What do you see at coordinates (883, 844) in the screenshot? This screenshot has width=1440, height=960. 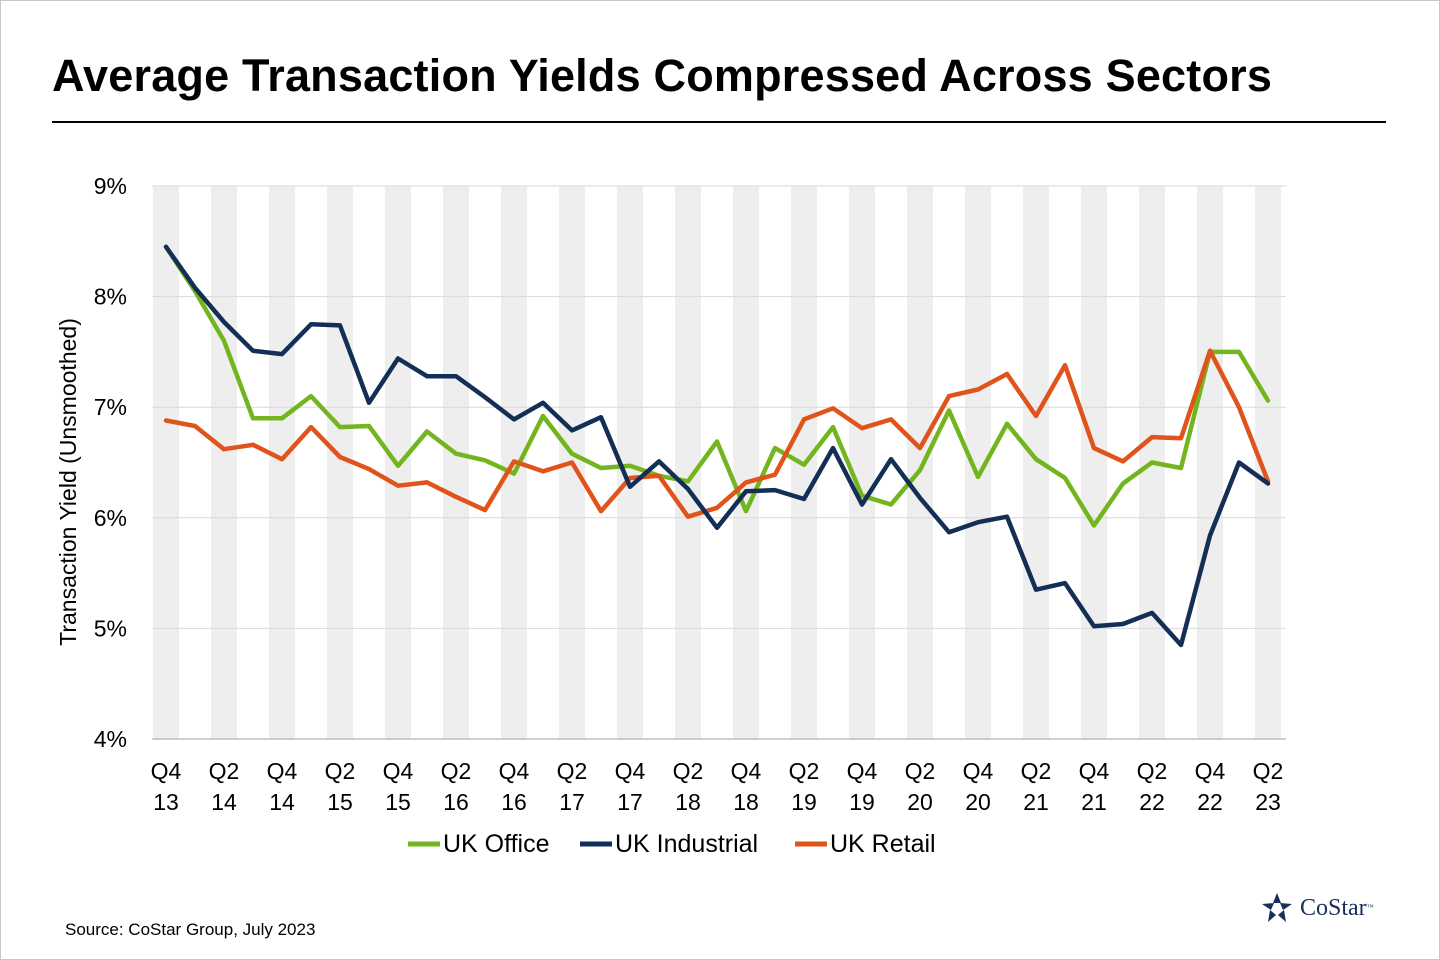 I see `legend-label: UK Retail` at bounding box center [883, 844].